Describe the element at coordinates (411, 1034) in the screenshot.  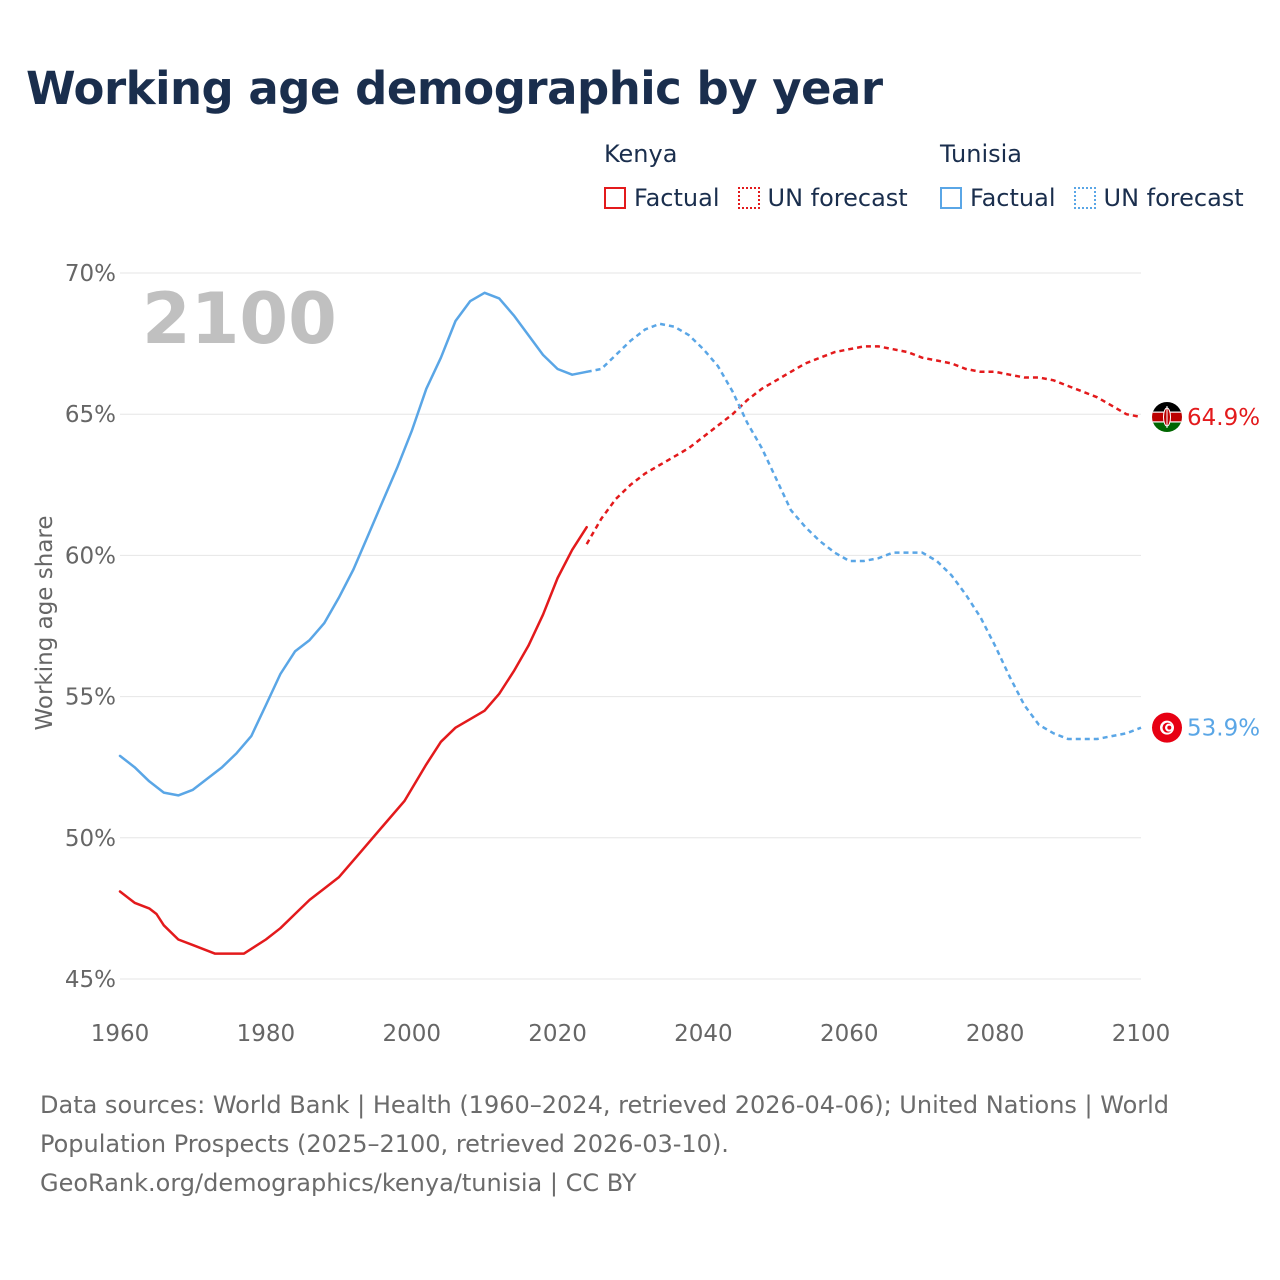
I see `x-tick-label: 2000` at that location.